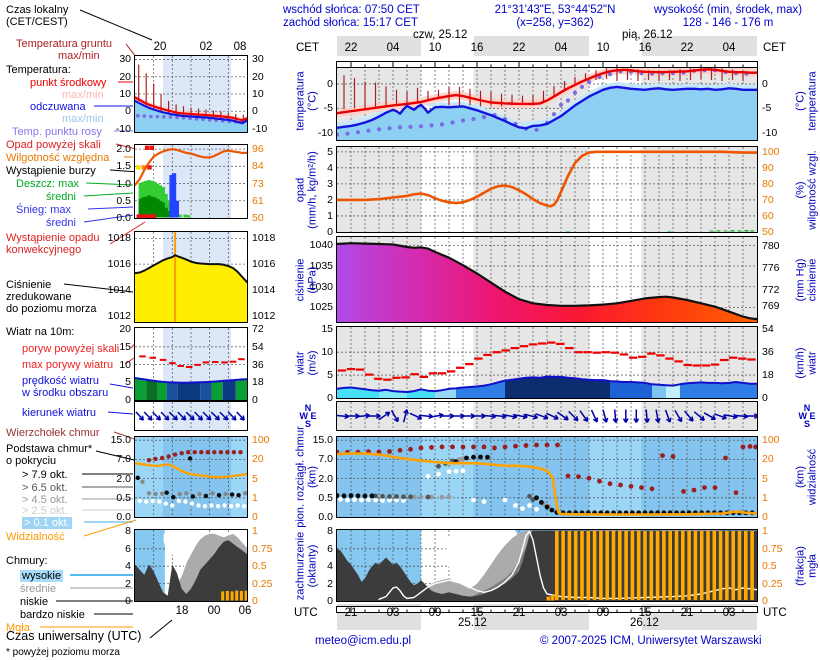 The height and width of the screenshot is (660, 820). What do you see at coordinates (321, 245) in the screenshot?
I see `tick-cisn-left: 1040` at bounding box center [321, 245].